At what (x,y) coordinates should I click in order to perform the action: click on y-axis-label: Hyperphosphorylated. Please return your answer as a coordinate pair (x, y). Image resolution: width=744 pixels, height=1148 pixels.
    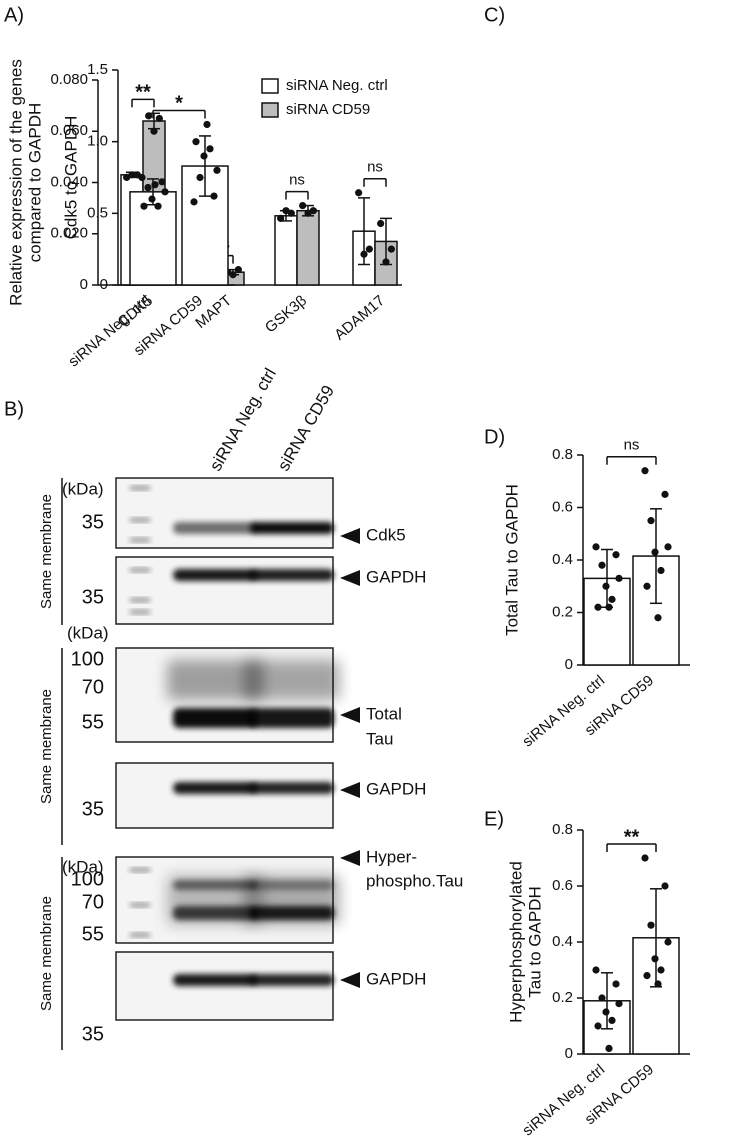
    Looking at the image, I should click on (515, 942).